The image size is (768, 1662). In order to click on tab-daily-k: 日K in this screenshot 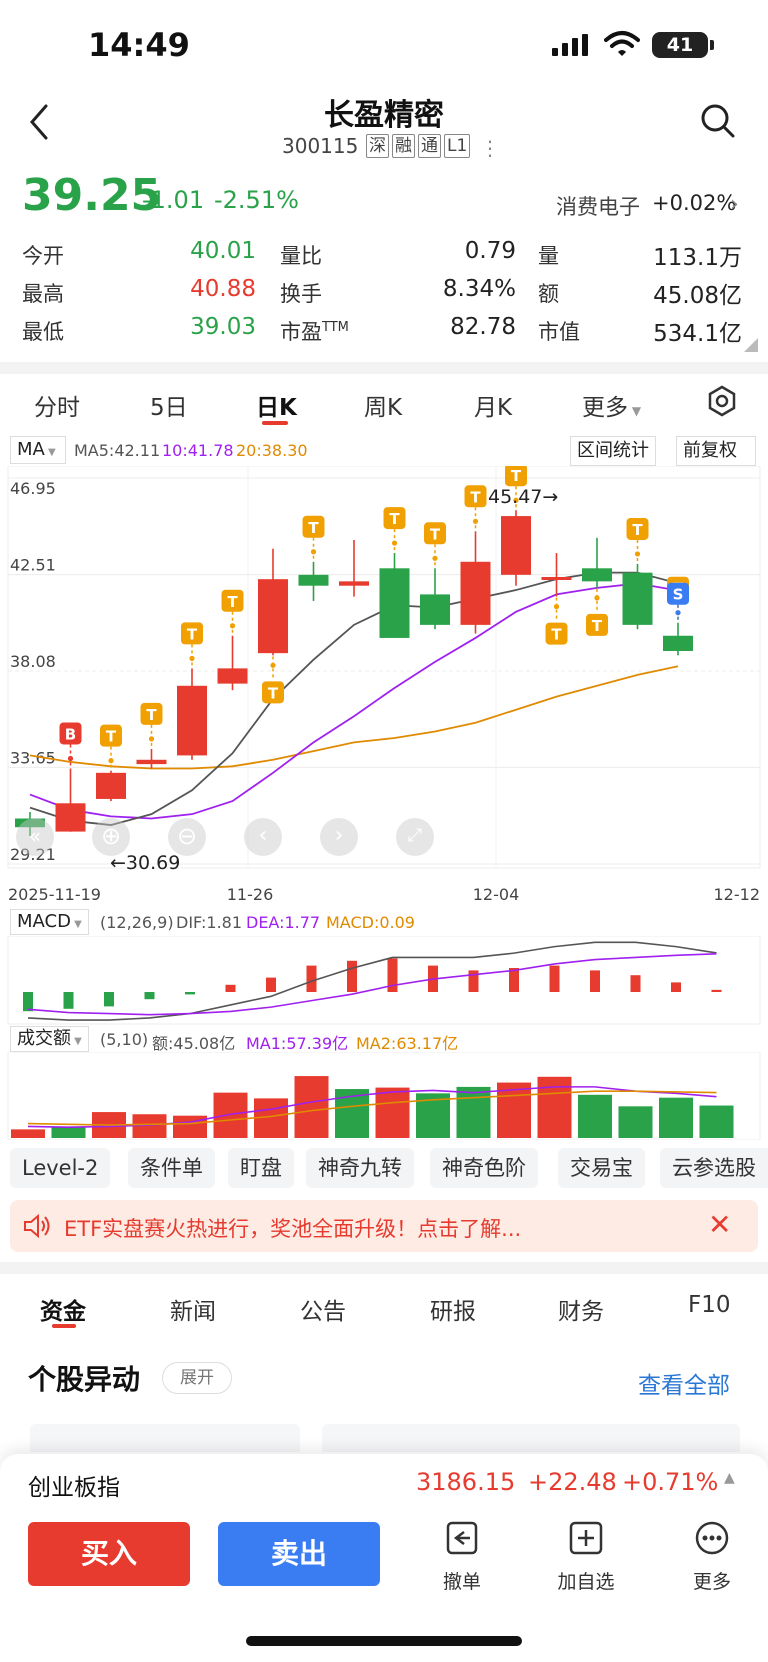, I will do `click(276, 408)`.